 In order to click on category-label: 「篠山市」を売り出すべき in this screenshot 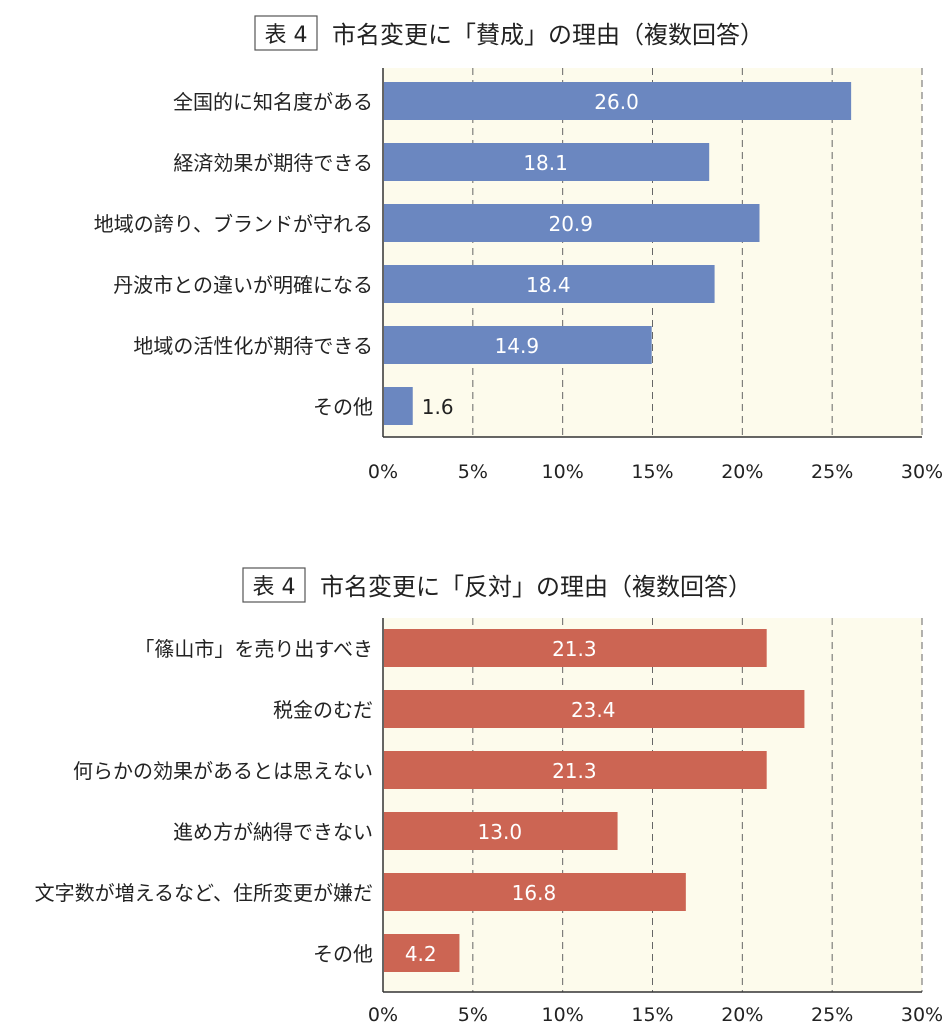, I will do `click(253, 649)`.